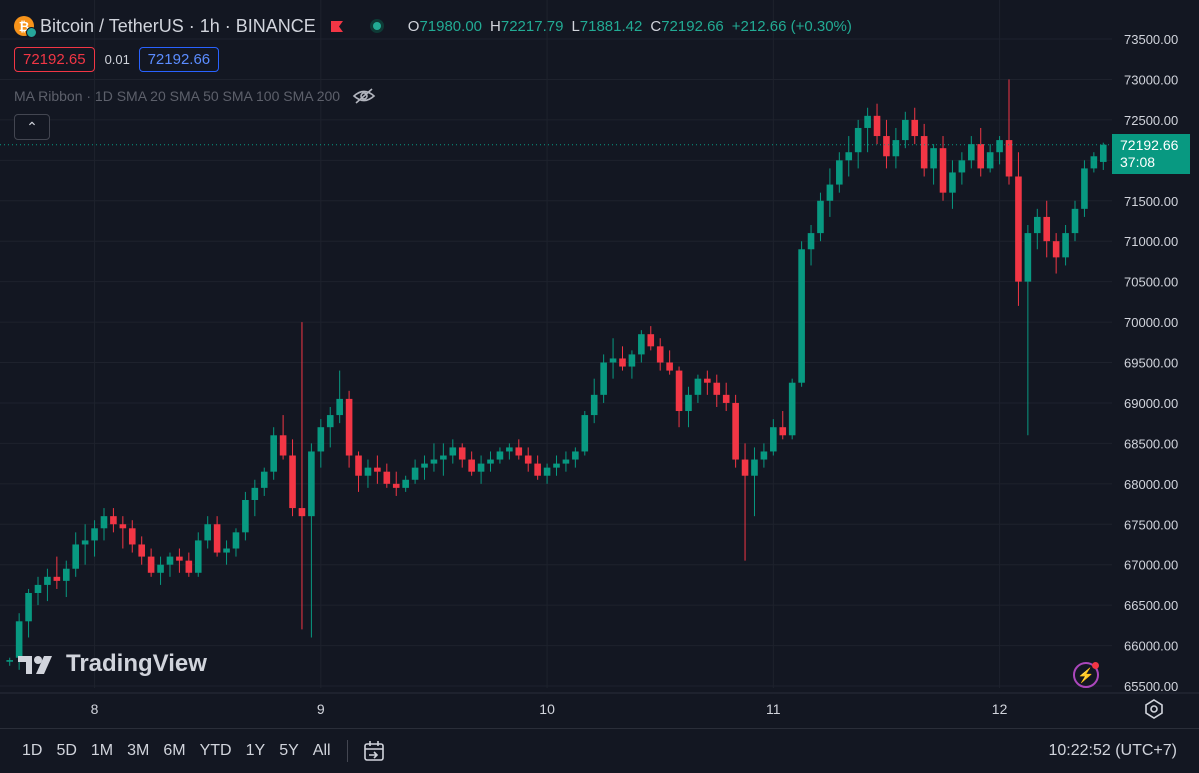 This screenshot has width=1199, height=773. I want to click on range-1d: 1D, so click(32, 750).